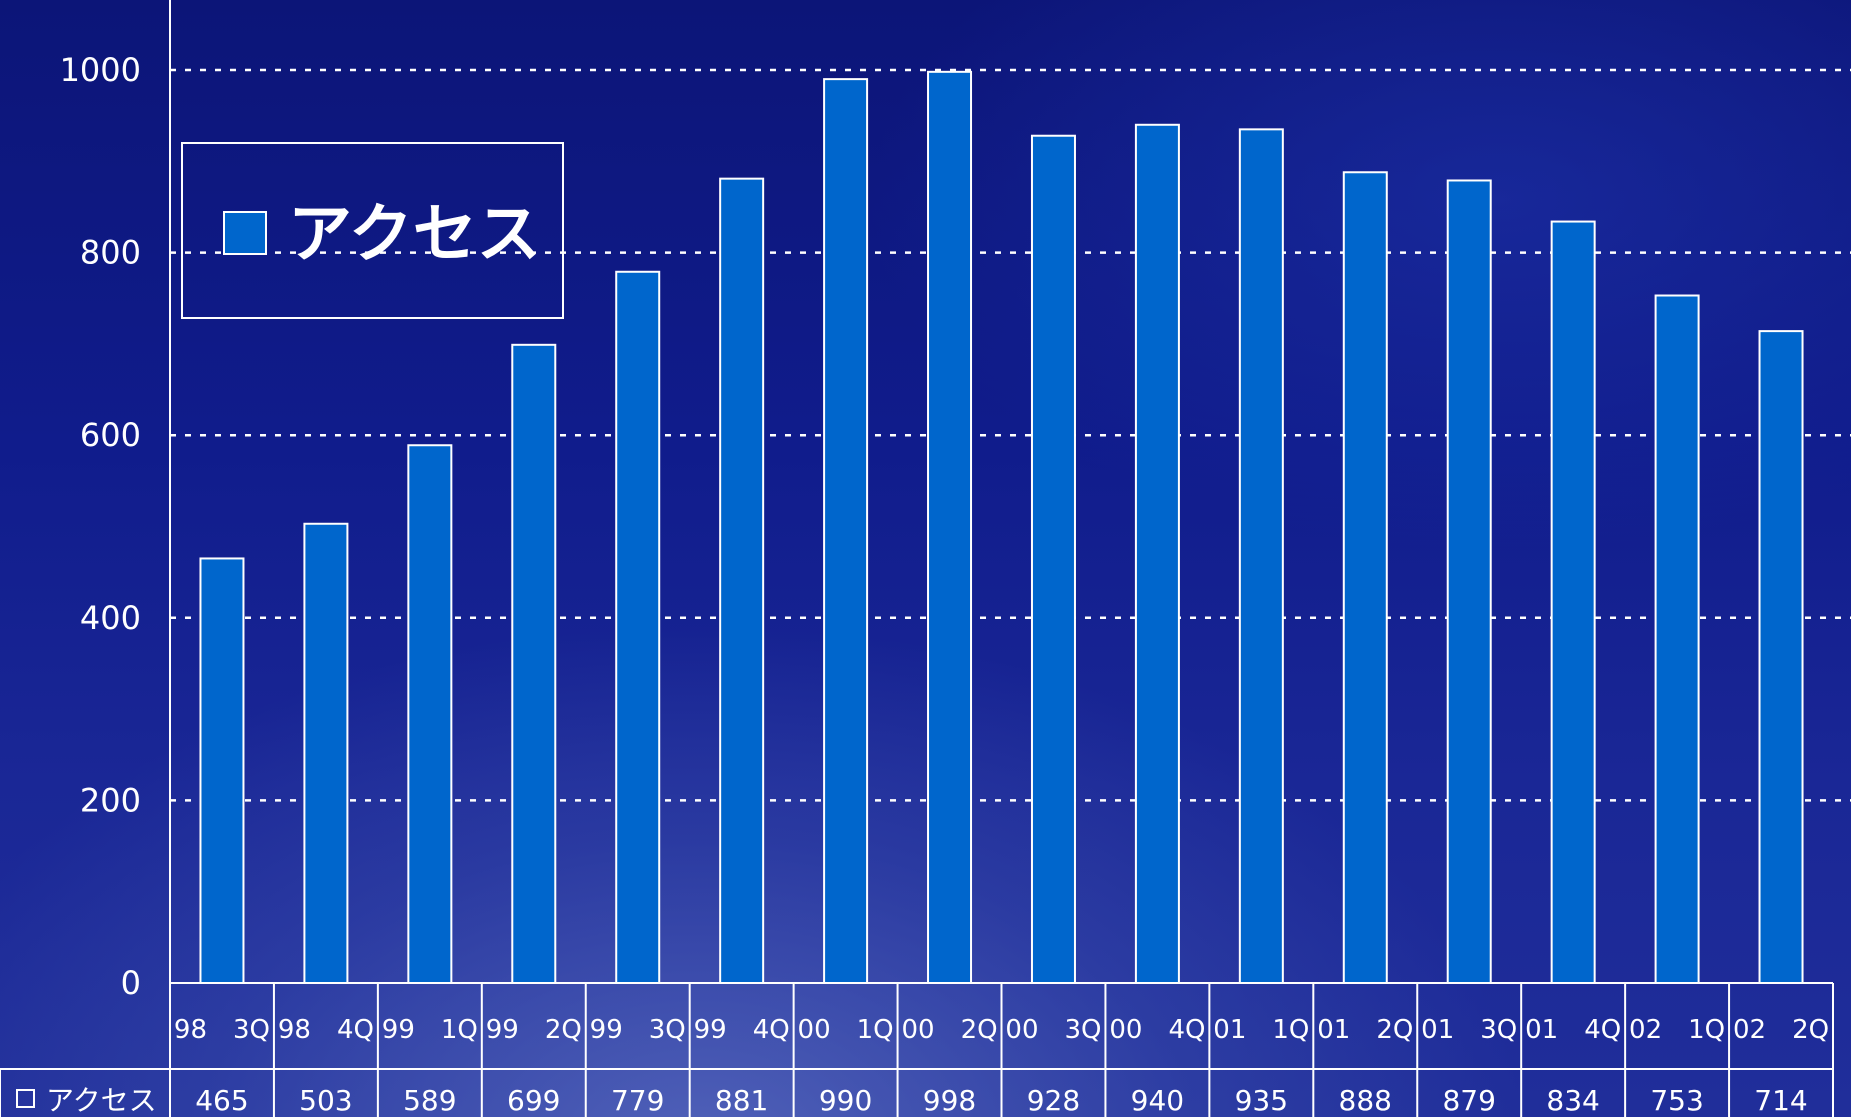  Describe the element at coordinates (325, 1100) in the screenshot. I see `data-value-label: 503` at that location.